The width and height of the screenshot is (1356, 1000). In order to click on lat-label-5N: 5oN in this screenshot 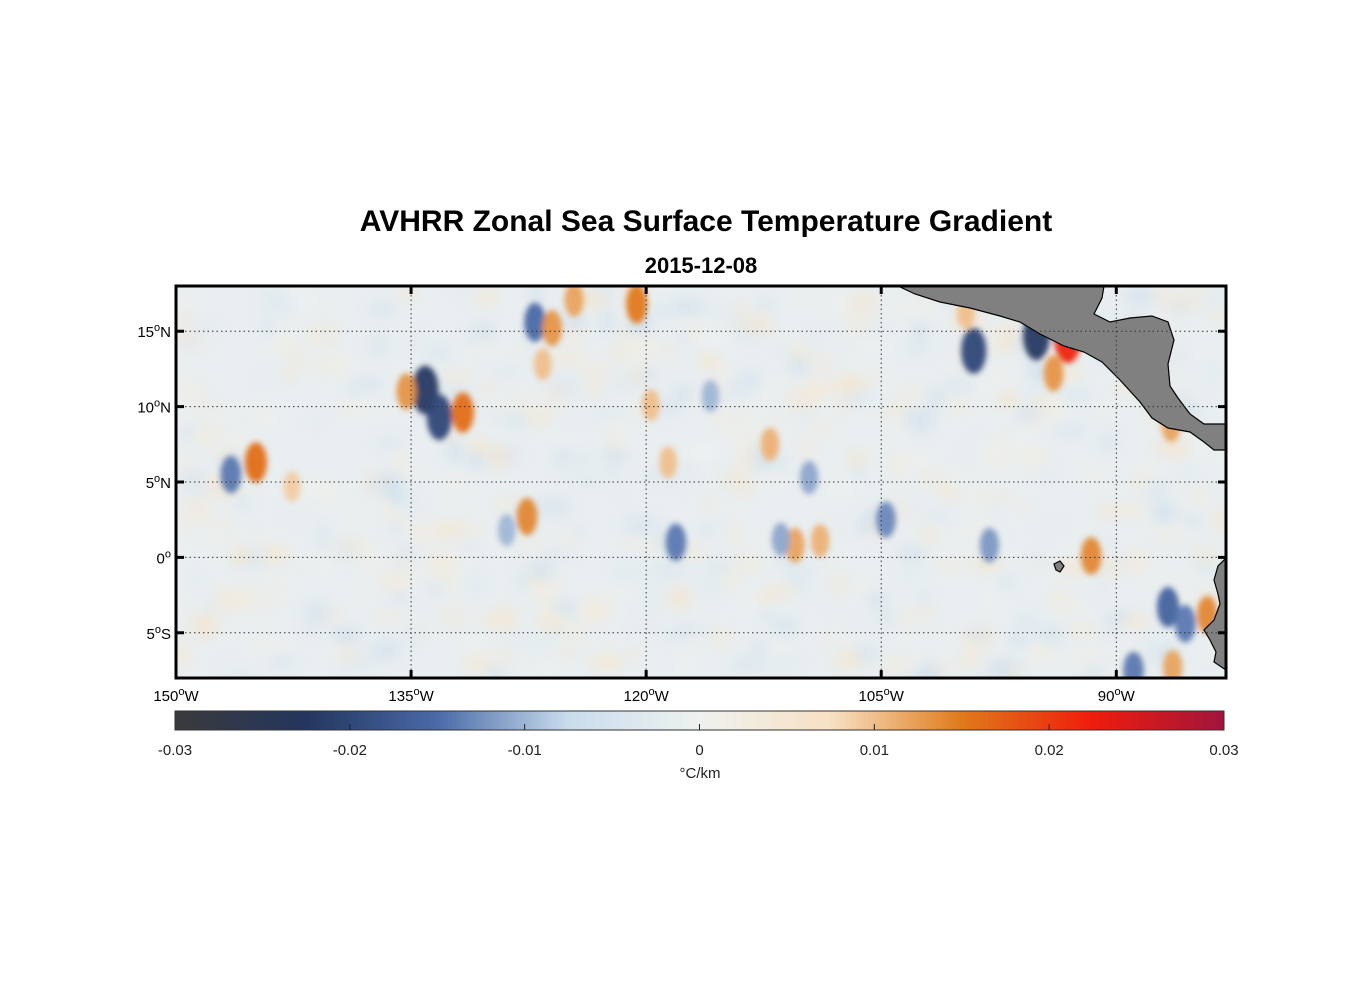, I will do `click(158, 482)`.